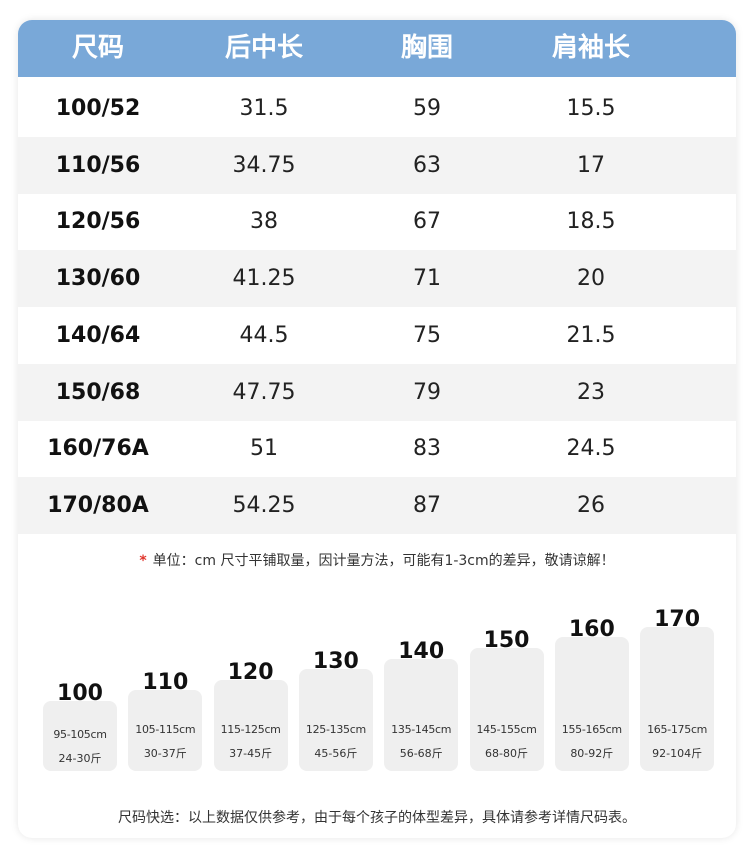  Describe the element at coordinates (377, 505) in the screenshot. I see `table-row: 170/80A 54.25 87 26` at that location.